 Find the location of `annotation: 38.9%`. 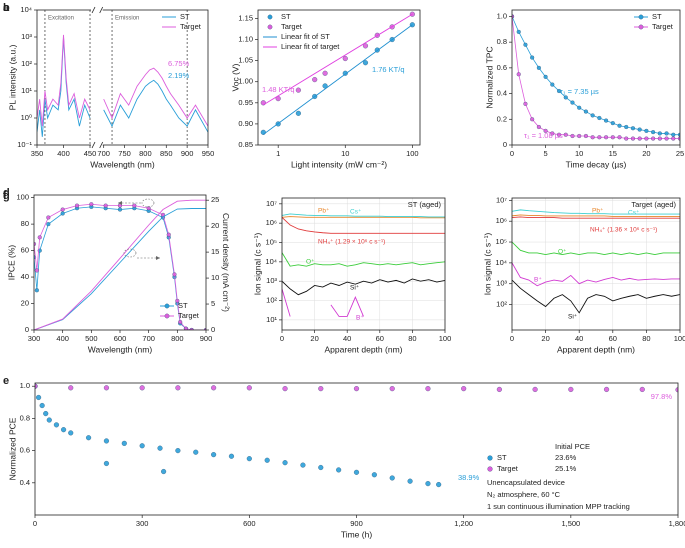

annotation: 38.9% is located at coordinates (469, 477).